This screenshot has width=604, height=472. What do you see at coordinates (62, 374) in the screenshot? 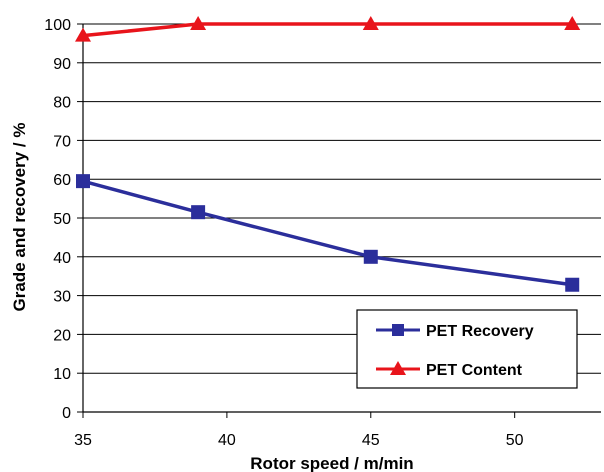
I see `y-tick-label: 10` at bounding box center [62, 374].